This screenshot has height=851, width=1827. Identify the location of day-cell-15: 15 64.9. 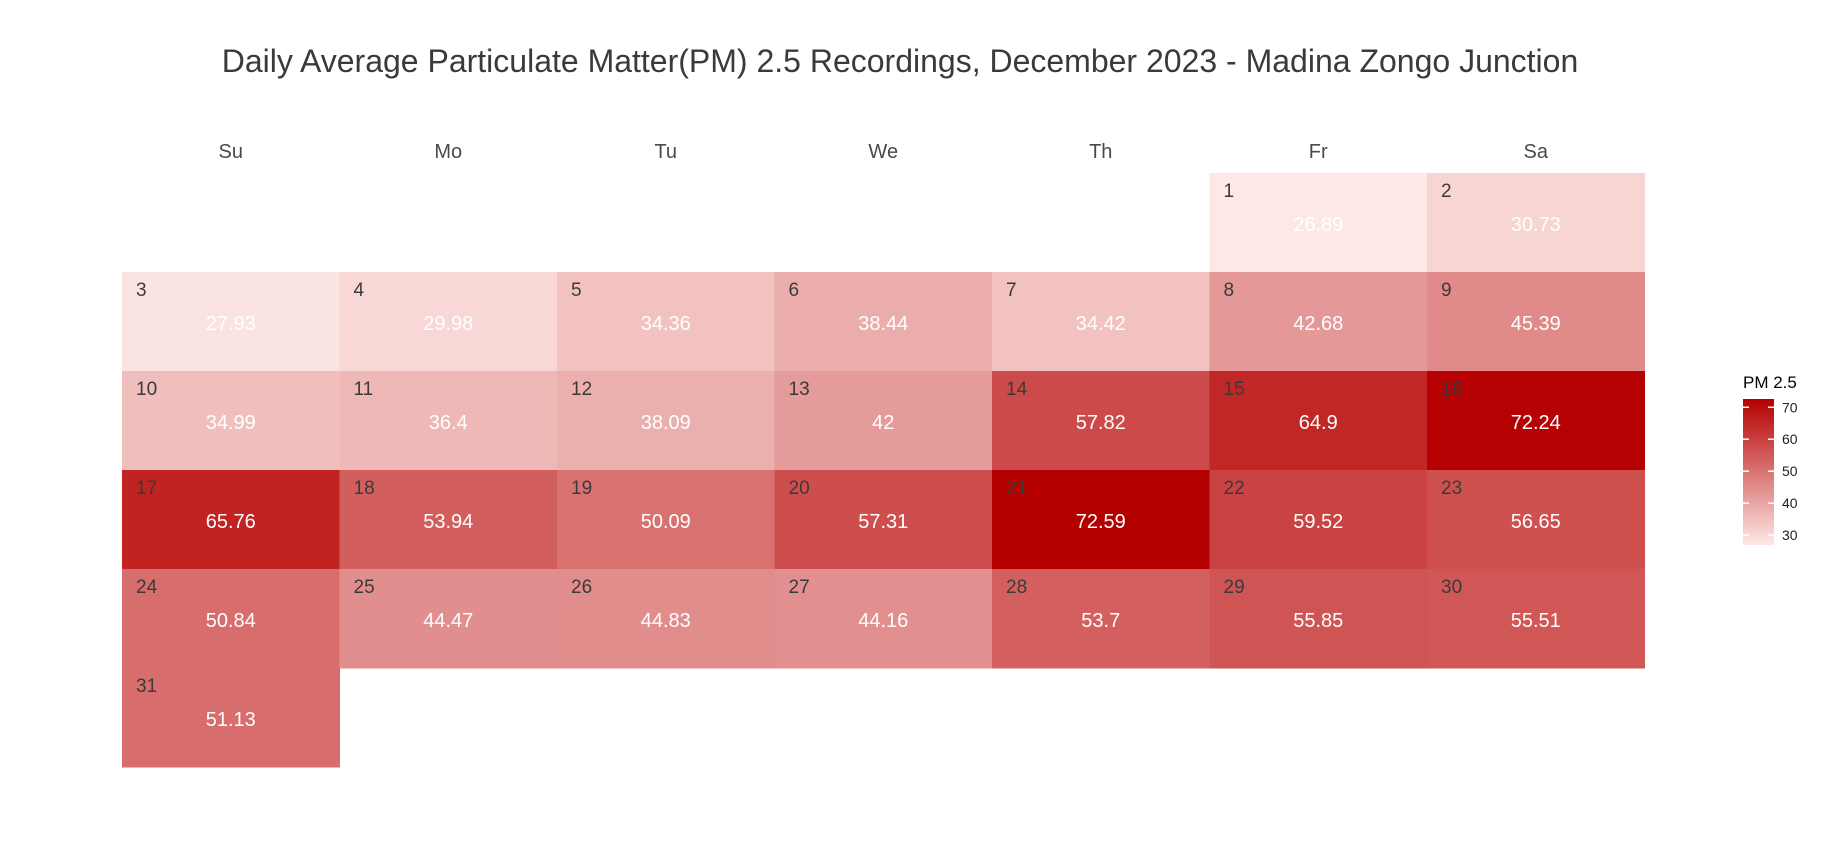
(1318, 421).